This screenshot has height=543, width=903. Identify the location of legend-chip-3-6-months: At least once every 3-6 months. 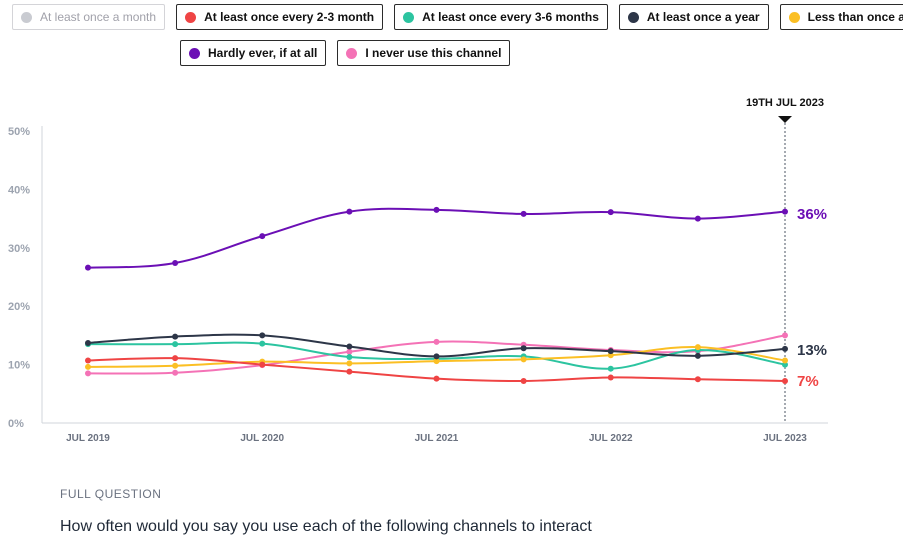
(501, 17).